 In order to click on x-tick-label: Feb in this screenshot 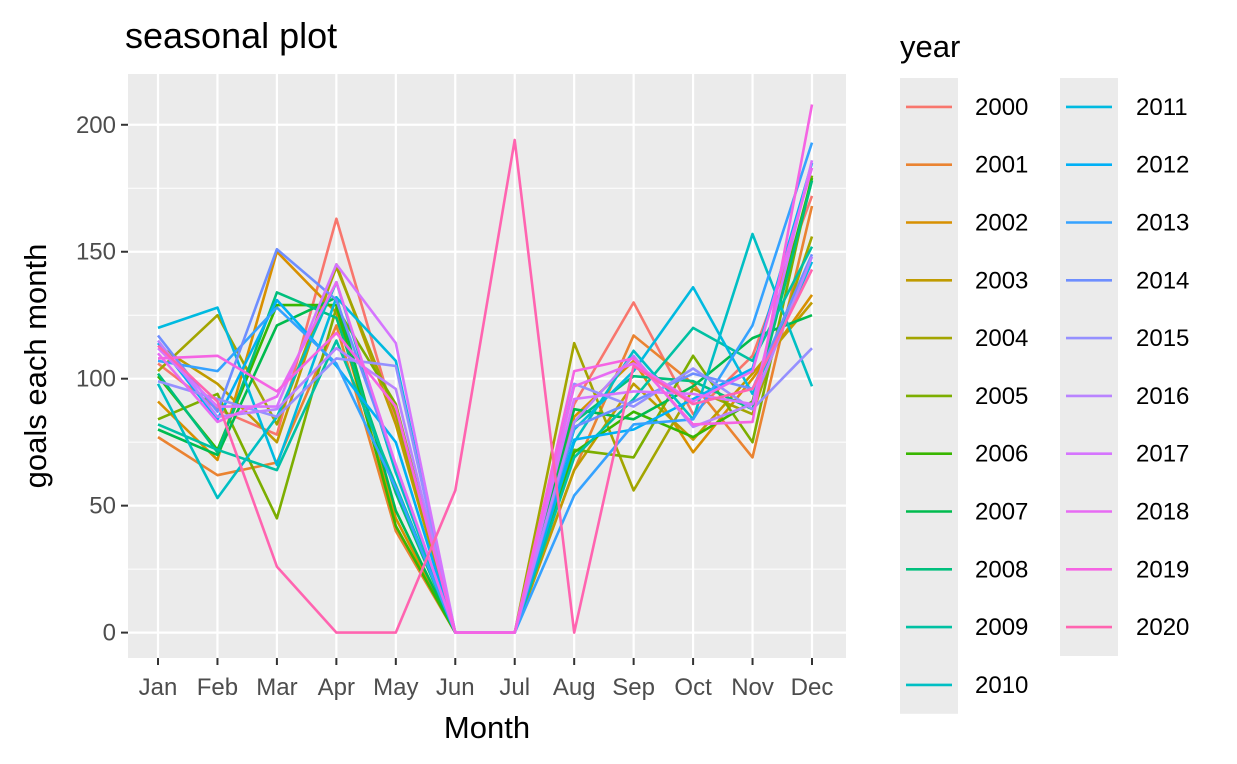, I will do `click(217, 687)`.